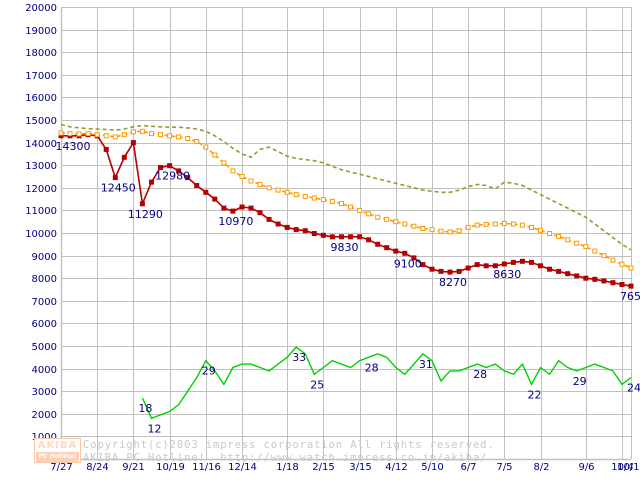  I want to click on point-label-shop-count: 28, so click(372, 367).